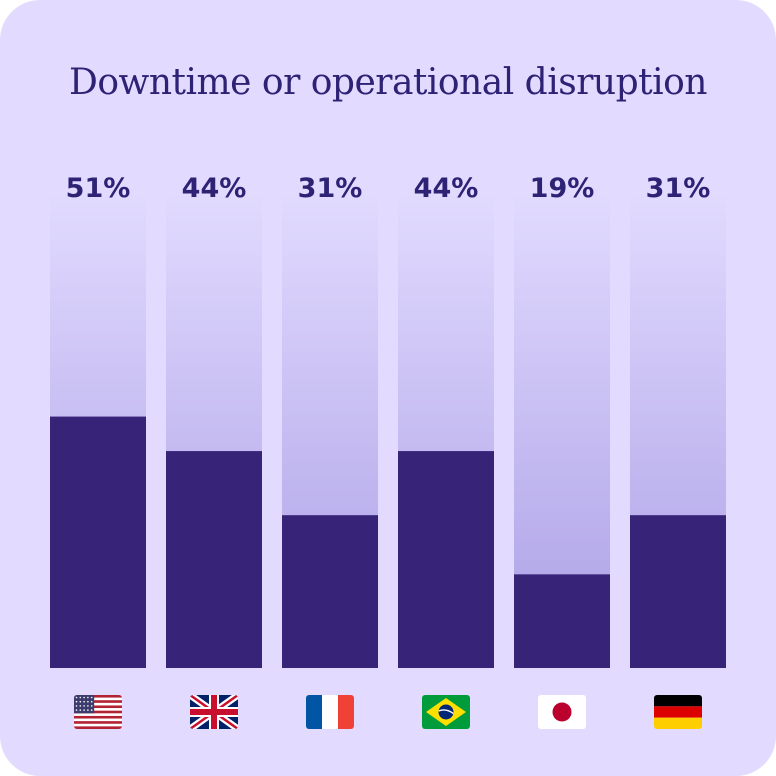 The width and height of the screenshot is (776, 776). What do you see at coordinates (446, 712) in the screenshot?
I see `brazil-flag-icon` at bounding box center [446, 712].